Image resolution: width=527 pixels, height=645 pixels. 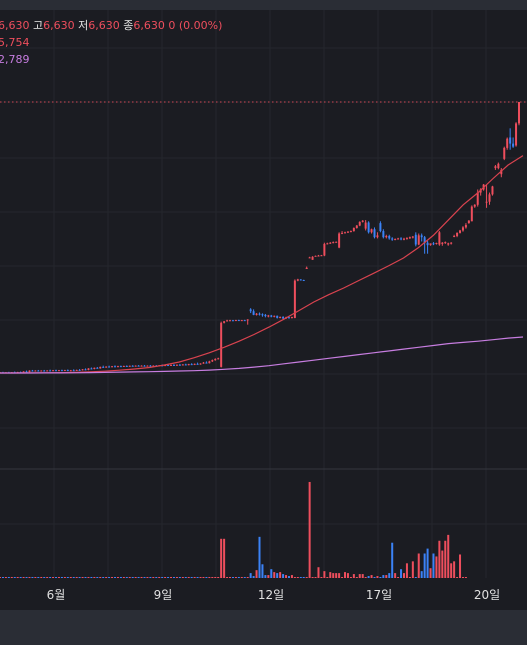 I want to click on volume-series, so click(x=233, y=529).